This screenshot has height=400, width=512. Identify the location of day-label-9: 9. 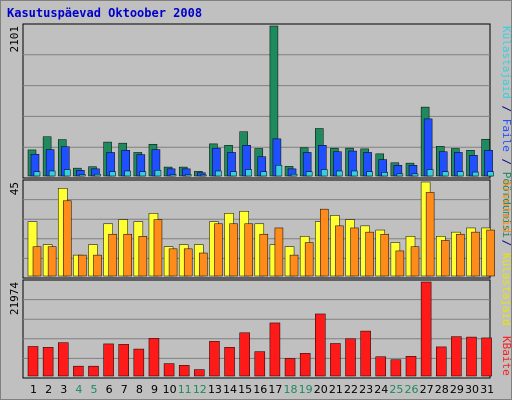
(154, 389).